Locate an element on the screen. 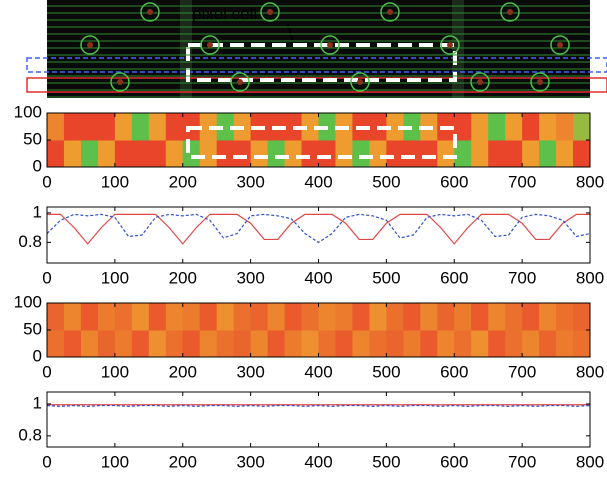  plot-frame is located at coordinates (318, 419).